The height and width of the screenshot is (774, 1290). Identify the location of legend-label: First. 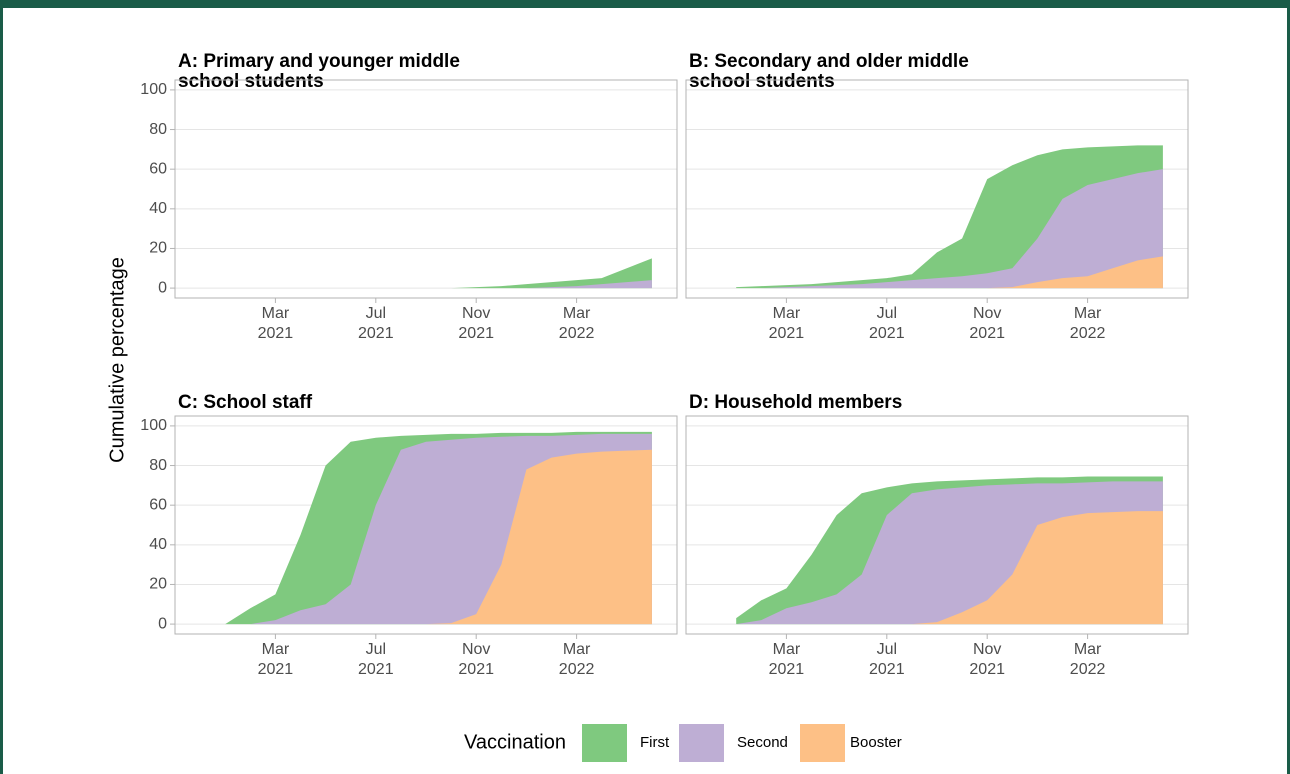
(655, 742).